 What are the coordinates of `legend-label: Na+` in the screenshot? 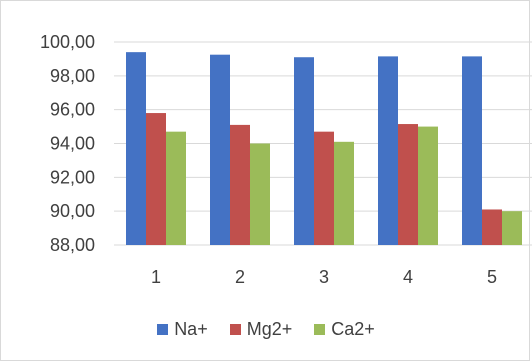 It's located at (191, 328).